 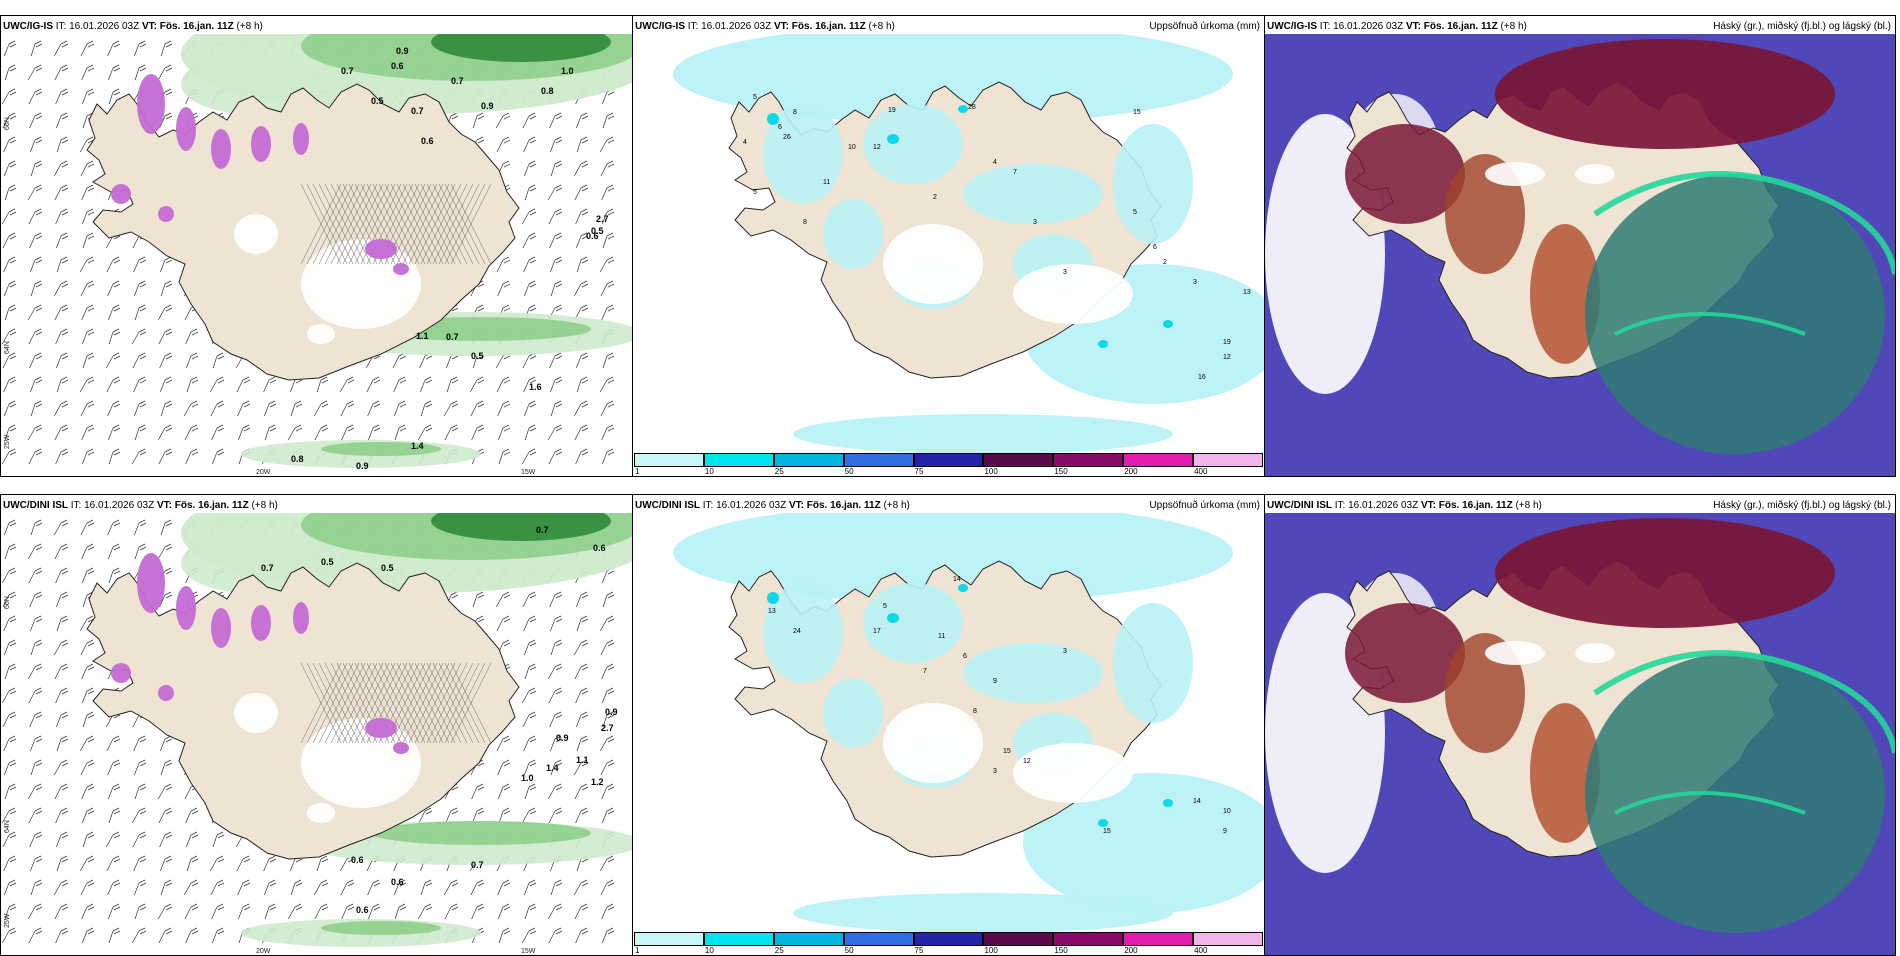 What do you see at coordinates (1227, 811) in the screenshot?
I see `precip-value-label: 10` at bounding box center [1227, 811].